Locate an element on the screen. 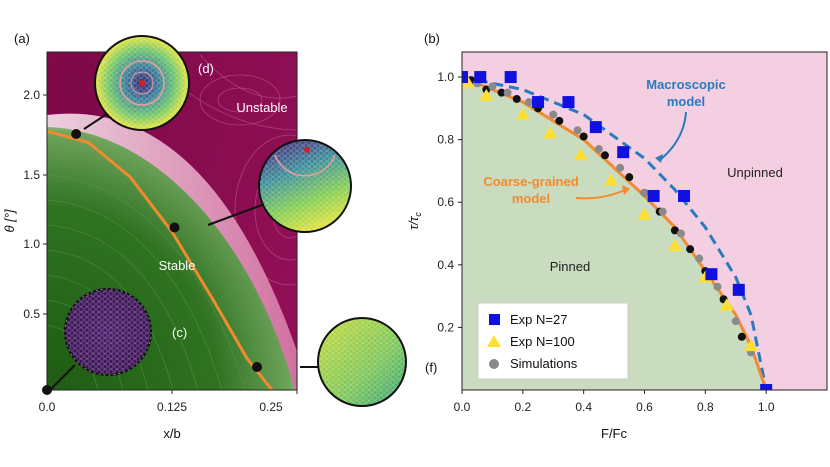 The height and width of the screenshot is (467, 830). ytick-b-label-0: 0.2 is located at coordinates (445, 327).